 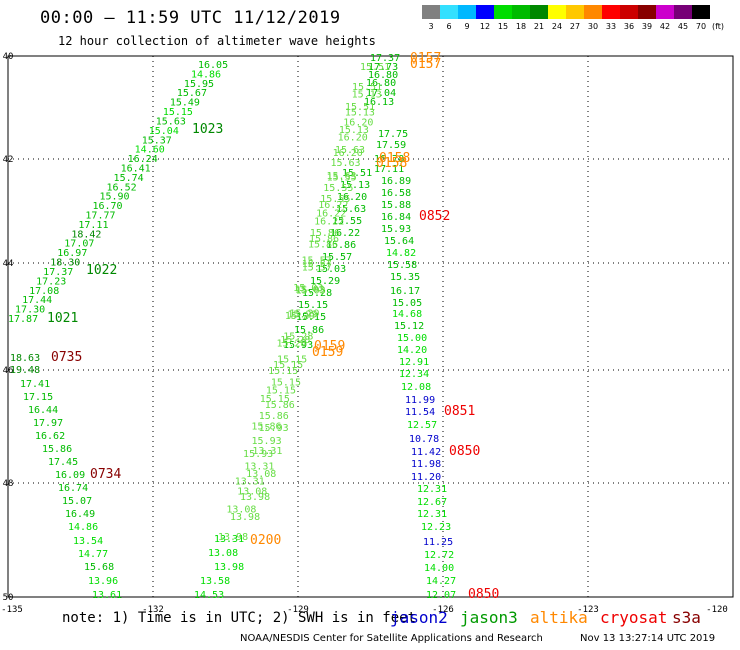 What do you see at coordinates (50, 436) in the screenshot?
I see `swh-value: 16.62` at bounding box center [50, 436].